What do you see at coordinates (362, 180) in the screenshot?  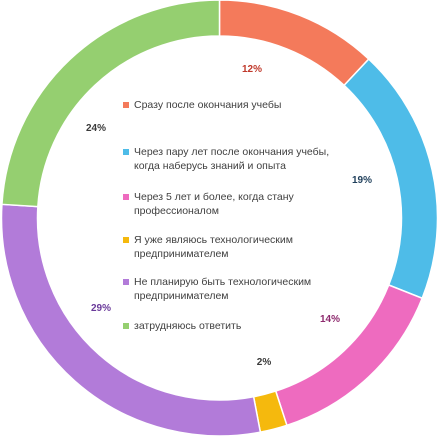 I see `slice-label-2: 19%` at bounding box center [362, 180].